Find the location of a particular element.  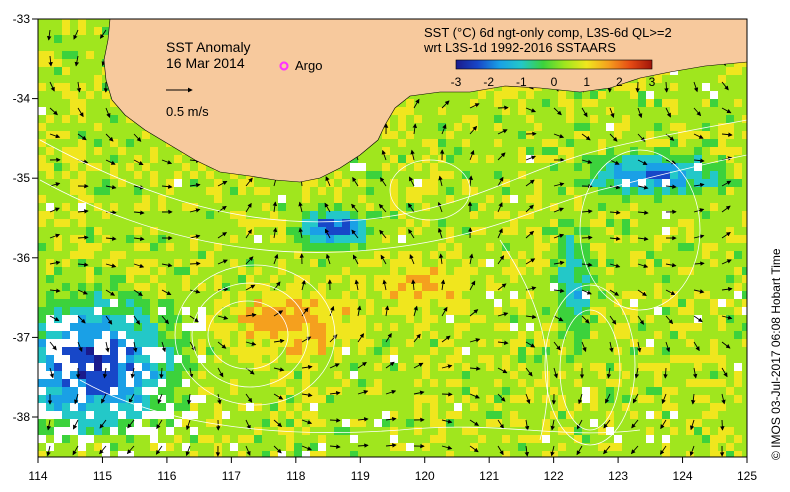

x-tick-label: 117 is located at coordinates (231, 476).